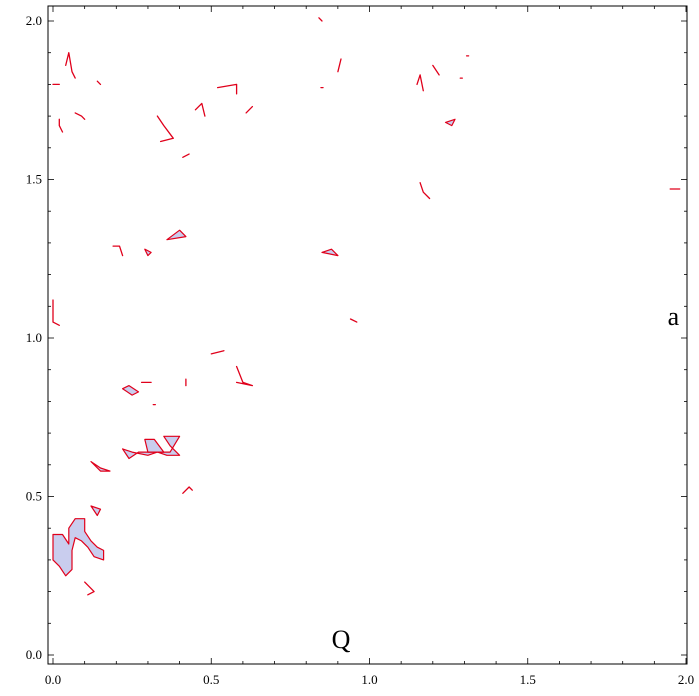 Image resolution: width=699 pixels, height=696 pixels. Describe the element at coordinates (528, 679) in the screenshot. I see `x-tick-label: 1.5` at that location.